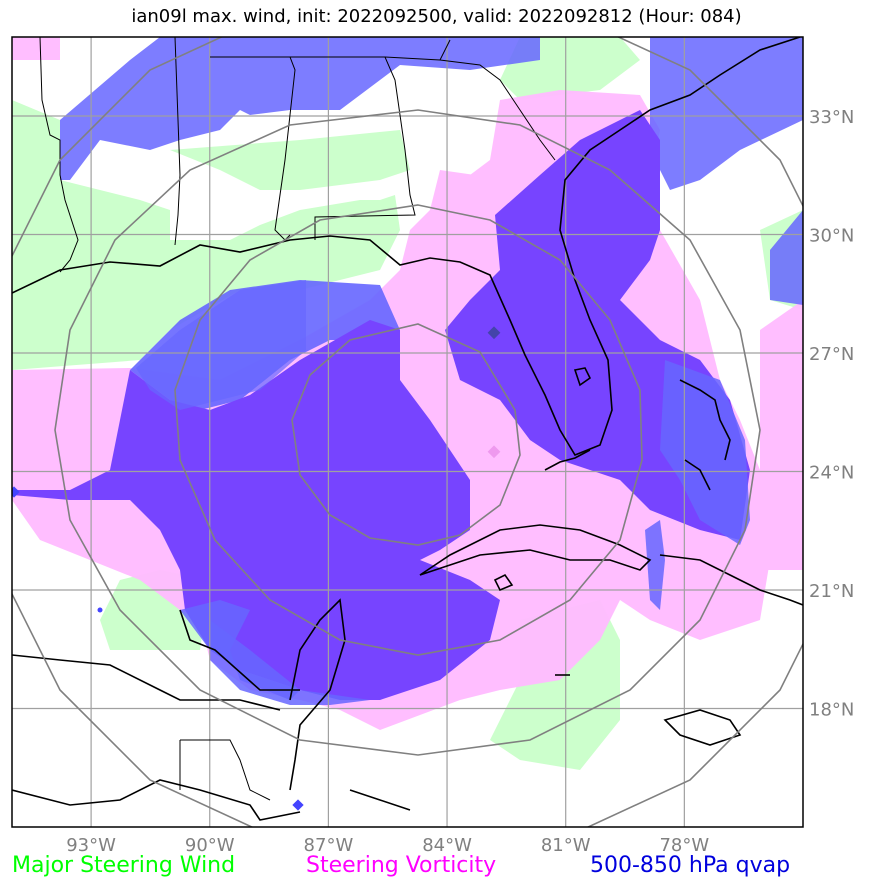  I want to click on lat-tick-label: 24°N, so click(831, 473).